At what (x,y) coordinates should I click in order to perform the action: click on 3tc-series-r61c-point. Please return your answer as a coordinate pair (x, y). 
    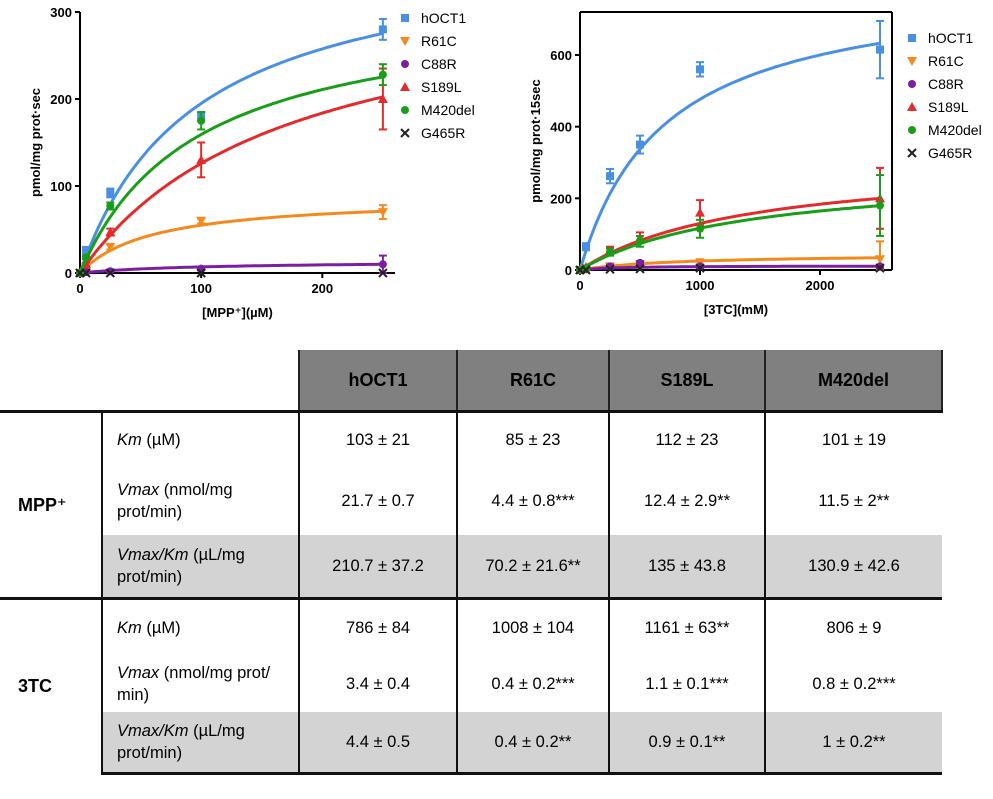
    Looking at the image, I should click on (880, 260).